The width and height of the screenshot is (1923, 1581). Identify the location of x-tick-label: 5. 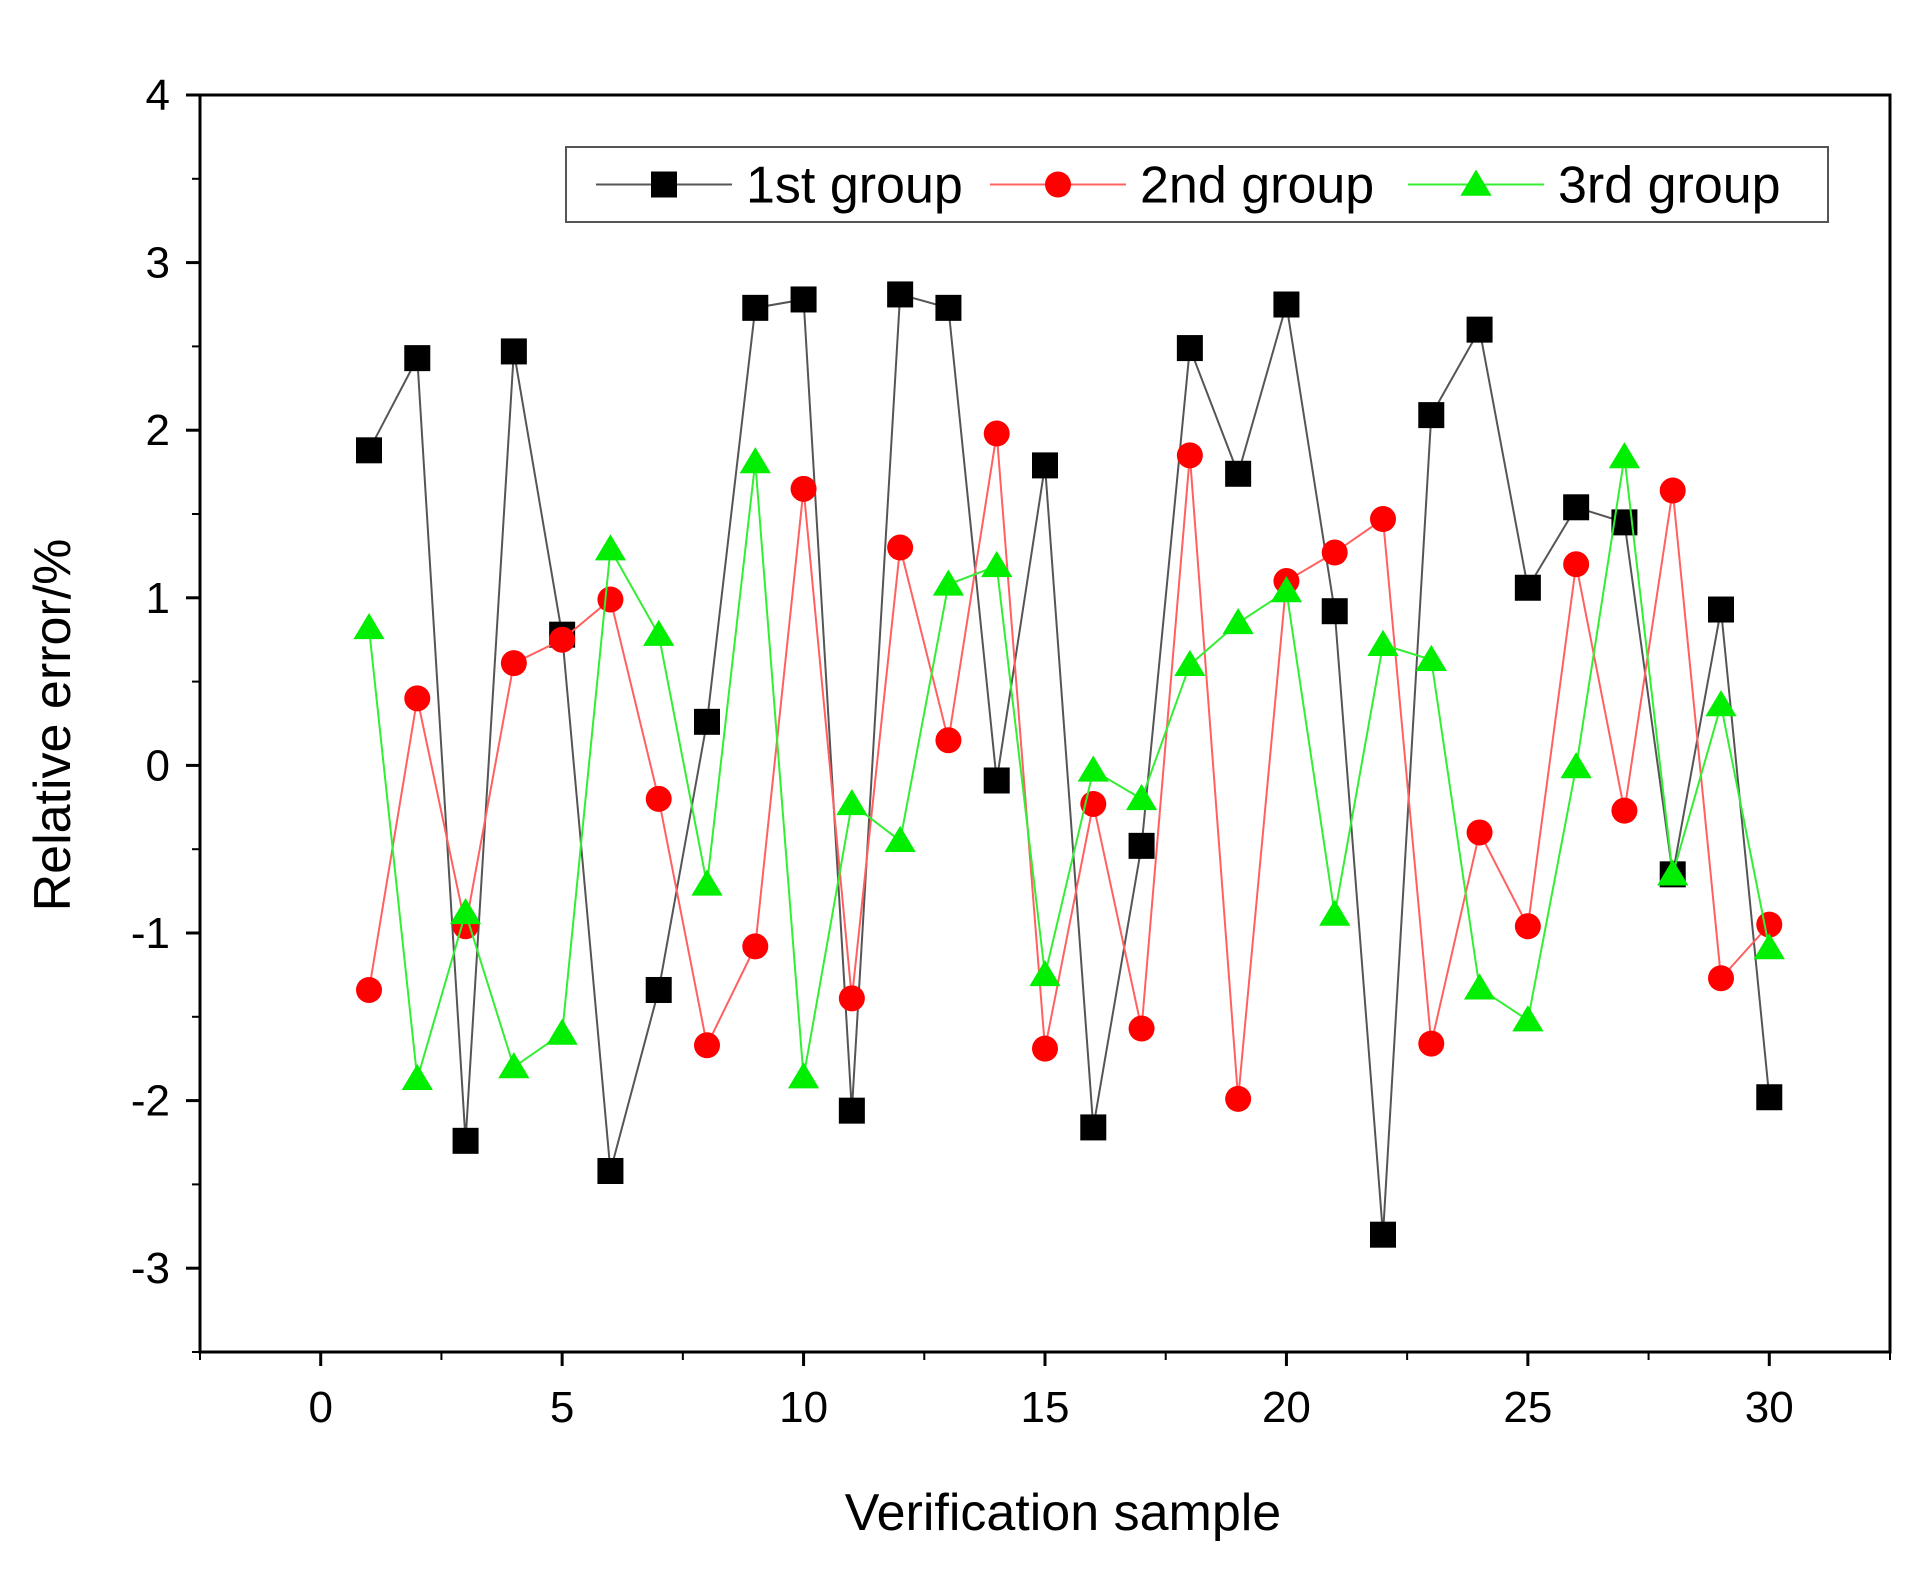
(562, 1407).